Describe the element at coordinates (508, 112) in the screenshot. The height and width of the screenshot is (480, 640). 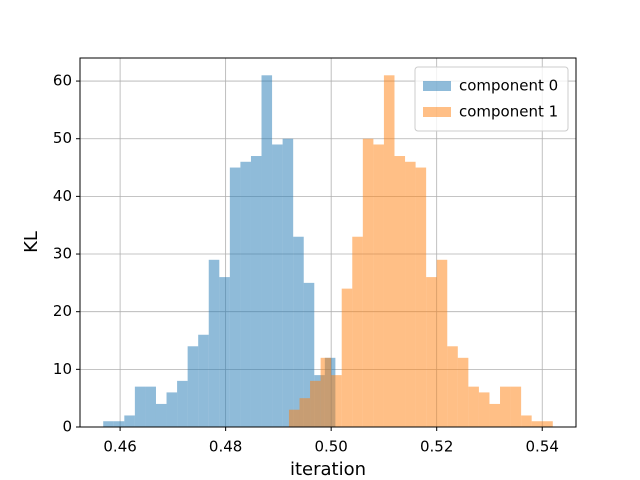
I see `legend-label: component 1` at that location.